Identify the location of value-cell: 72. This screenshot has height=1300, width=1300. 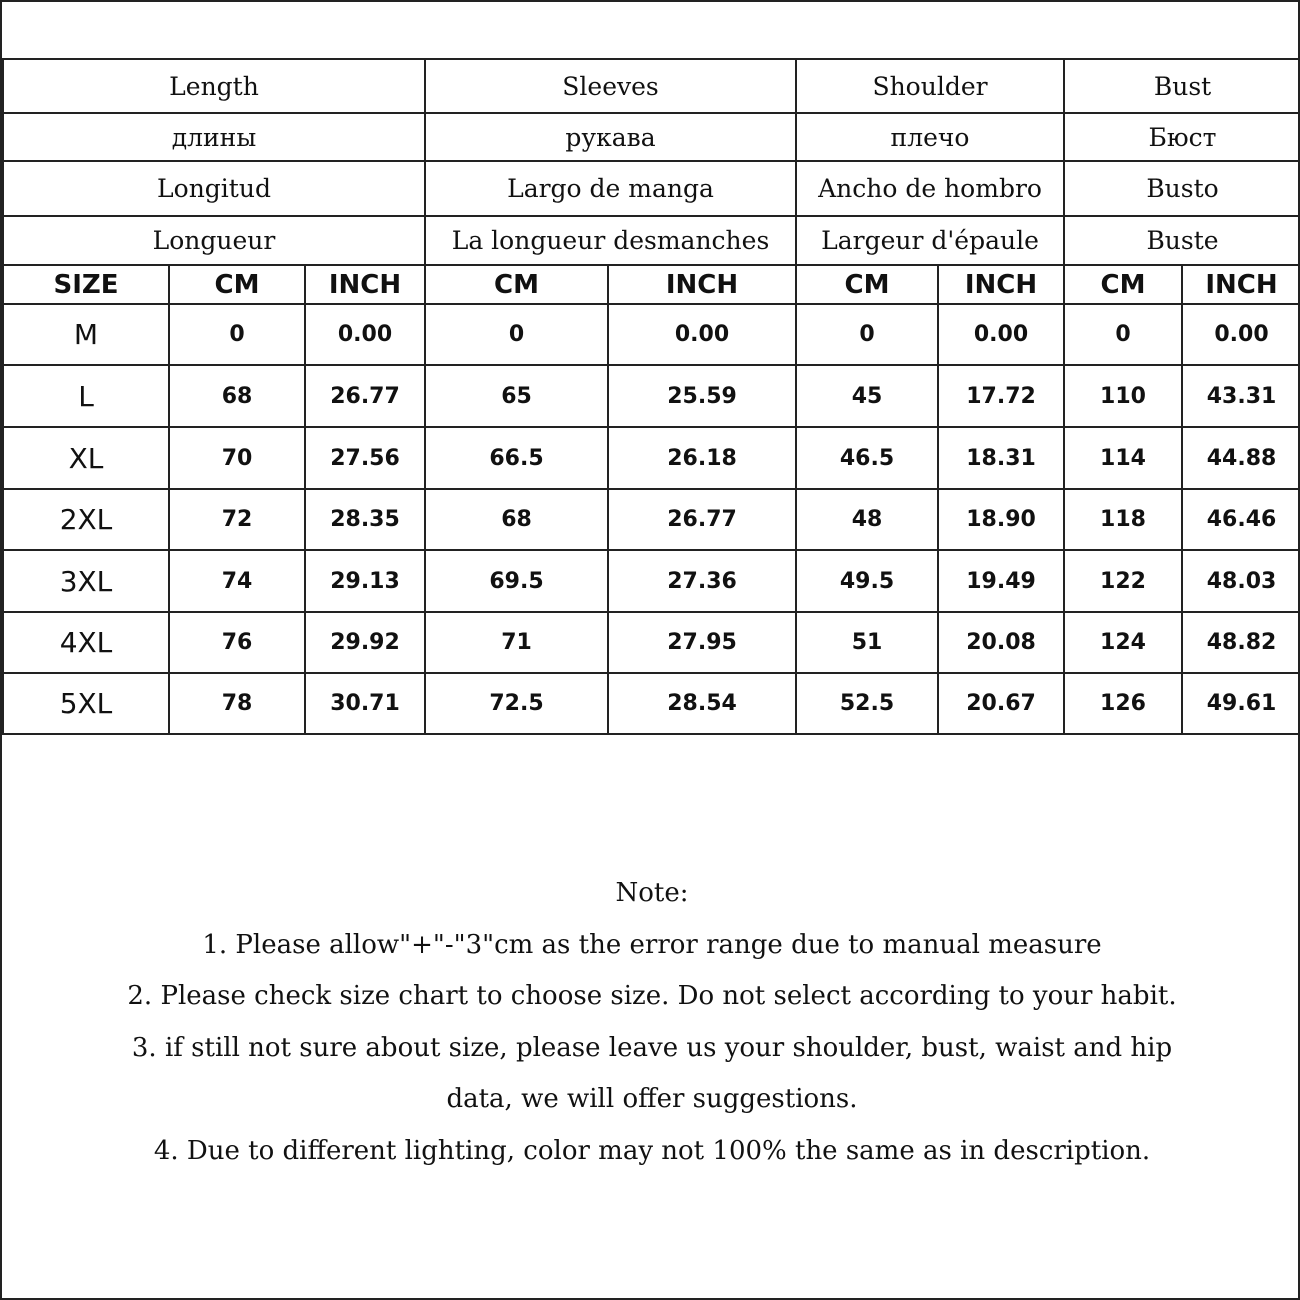
(237, 519).